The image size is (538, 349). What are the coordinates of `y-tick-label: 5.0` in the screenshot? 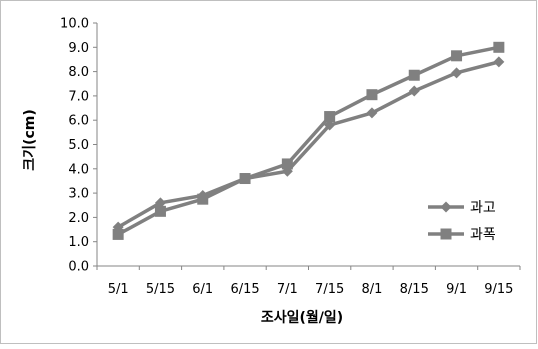 It's located at (78, 145).